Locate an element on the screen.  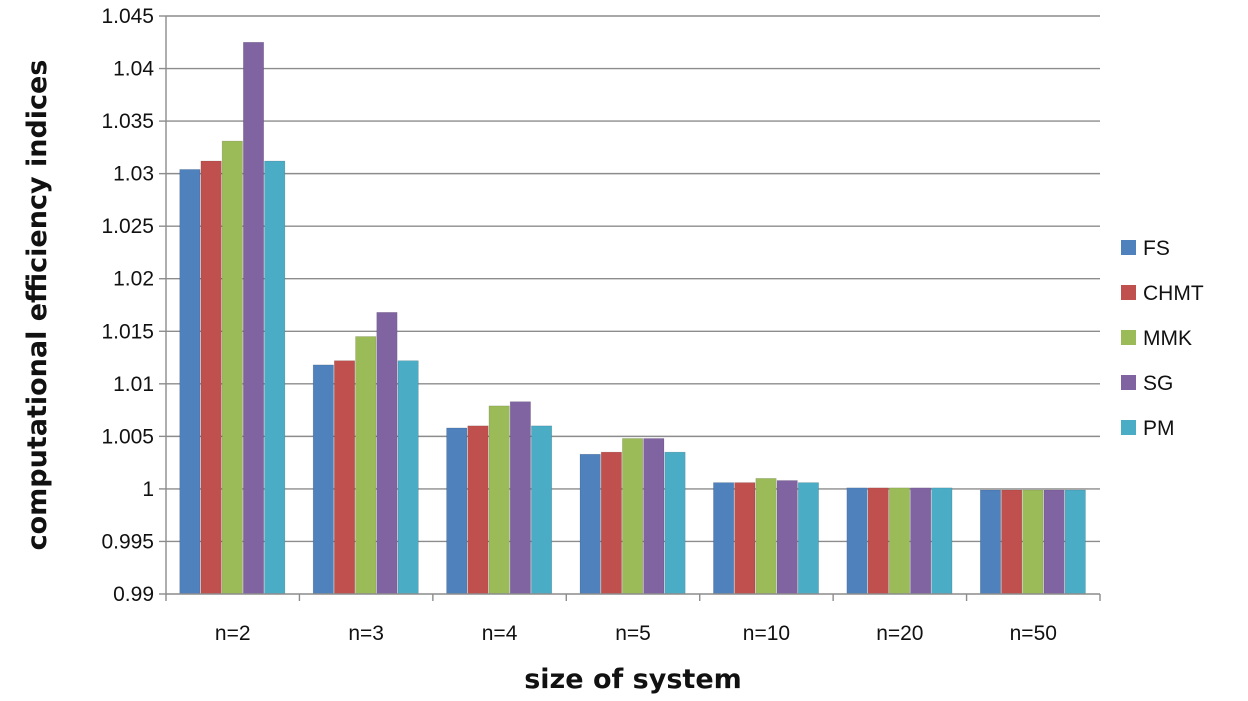
y-tick-label: 1.005 is located at coordinates (127, 436).